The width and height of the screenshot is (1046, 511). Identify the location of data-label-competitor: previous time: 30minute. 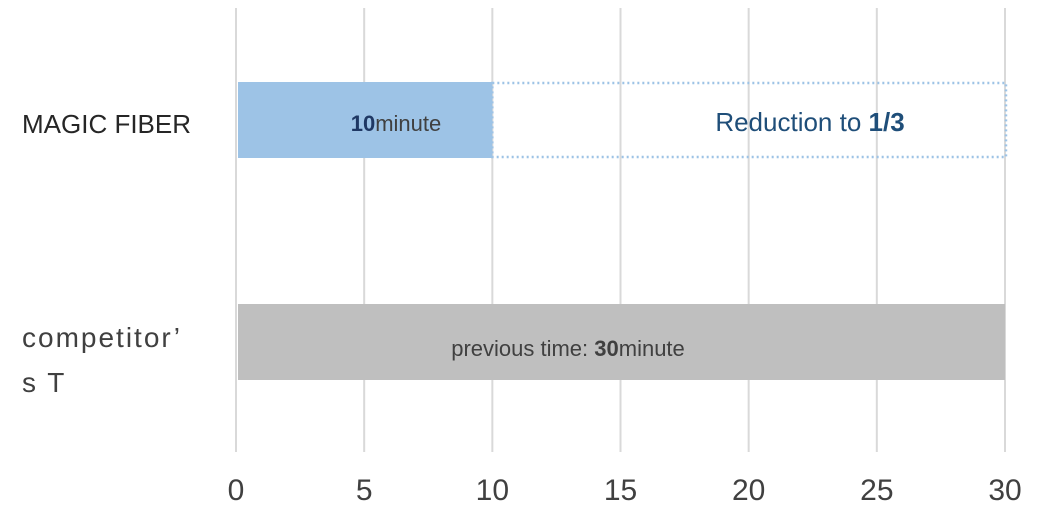
(568, 348).